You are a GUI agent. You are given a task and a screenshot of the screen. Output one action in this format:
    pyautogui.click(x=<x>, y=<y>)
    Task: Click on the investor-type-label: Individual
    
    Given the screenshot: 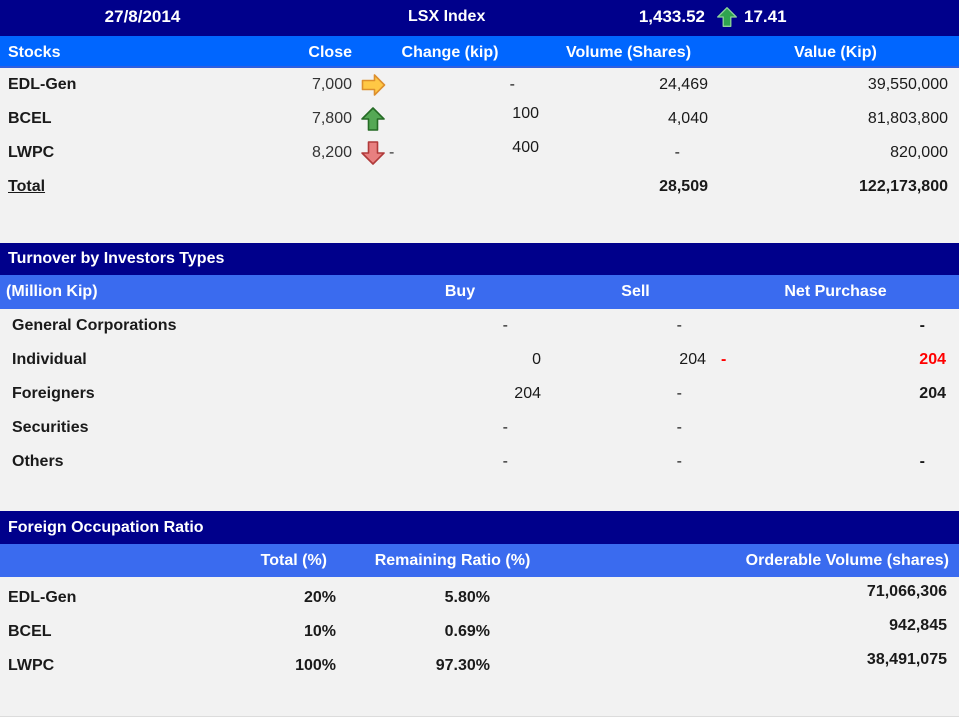 What is the action you would take?
    pyautogui.click(x=49, y=359)
    